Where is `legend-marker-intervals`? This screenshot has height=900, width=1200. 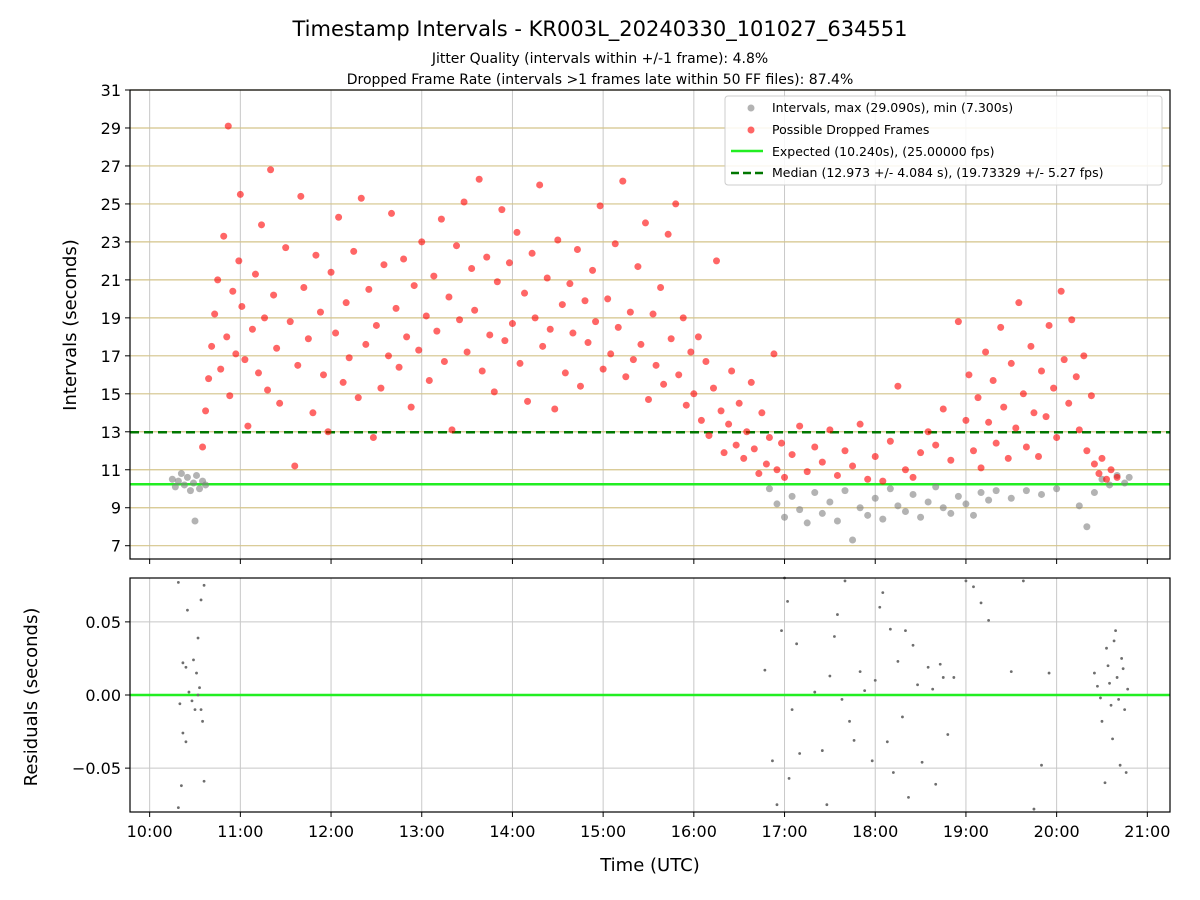 legend-marker-intervals is located at coordinates (751, 108).